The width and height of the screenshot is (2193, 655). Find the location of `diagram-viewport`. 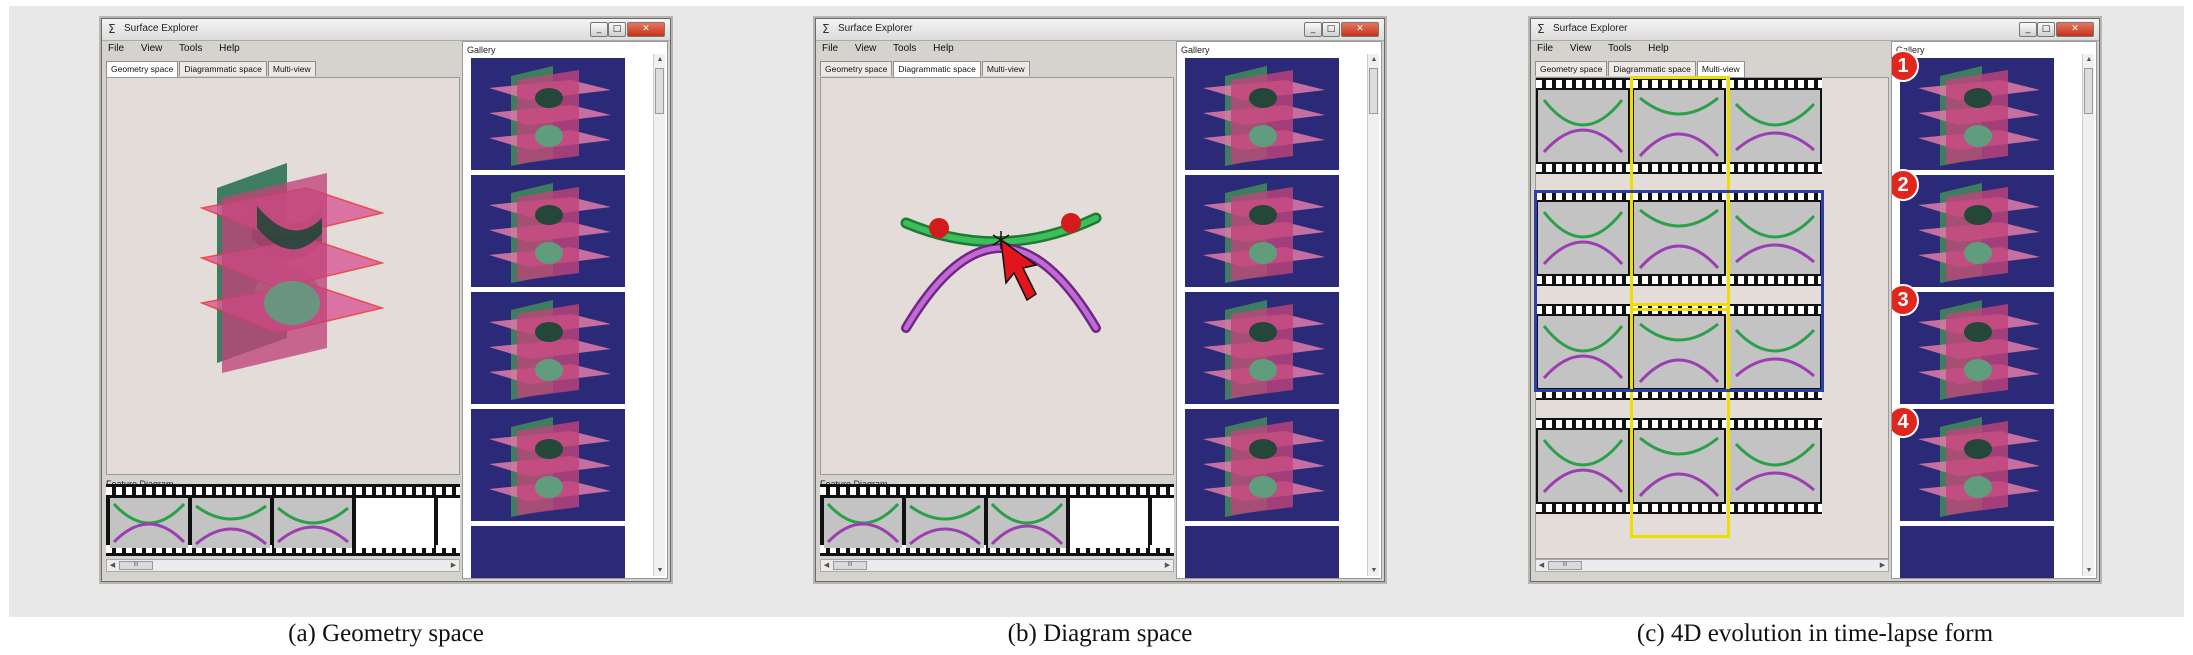

diagram-viewport is located at coordinates (997, 276).